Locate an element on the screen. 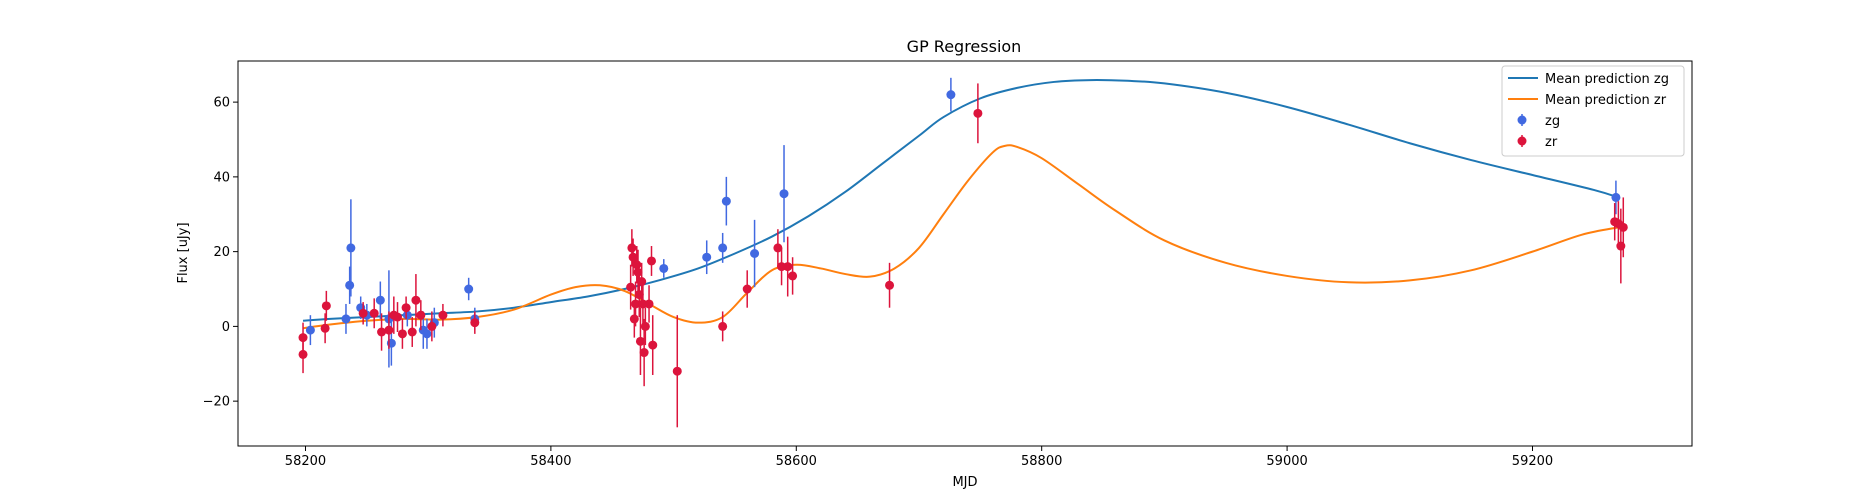 The image size is (1875, 500). y-tick-label: 0 is located at coordinates (226, 327).